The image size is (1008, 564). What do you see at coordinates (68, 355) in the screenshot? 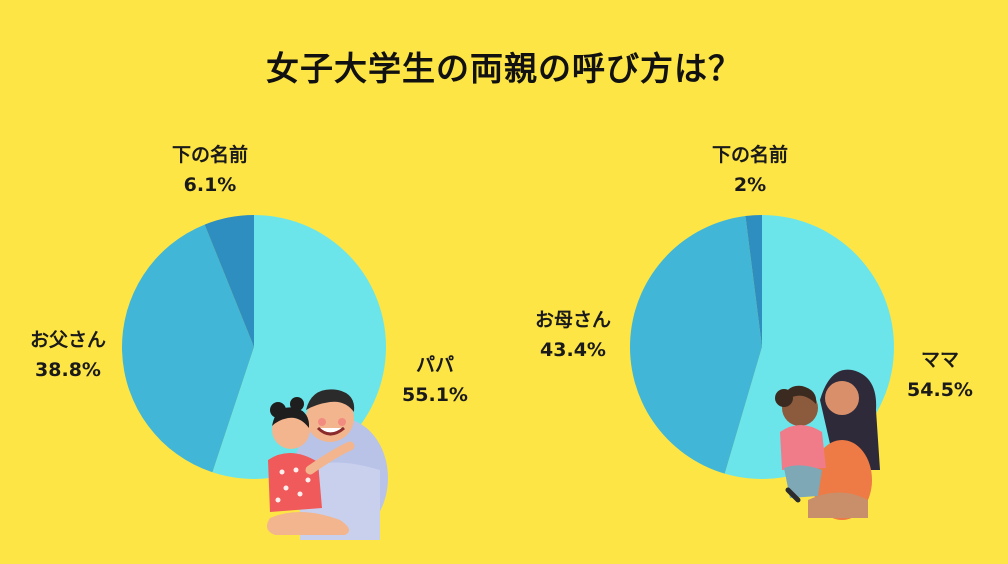
I see `slice-label-otousan: お父さん 38.8%` at bounding box center [68, 355].